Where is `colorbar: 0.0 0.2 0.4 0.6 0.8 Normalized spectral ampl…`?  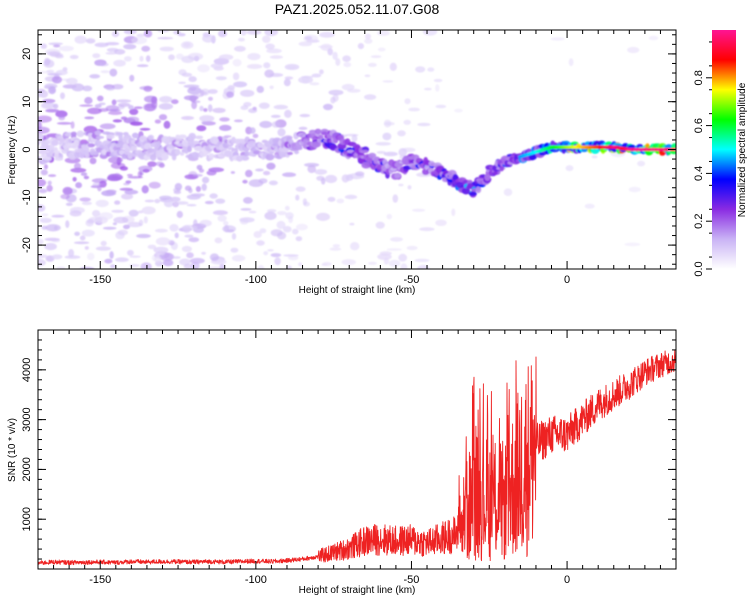 colorbar: 0.0 0.2 0.4 0.6 0.8 Normalized spectral ampl… is located at coordinates (720, 153).